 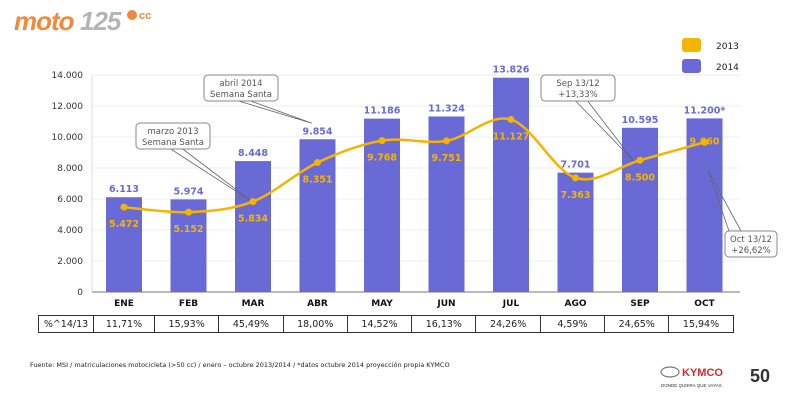 I want to click on percentage-cell: 18,00%, so click(x=315, y=324).